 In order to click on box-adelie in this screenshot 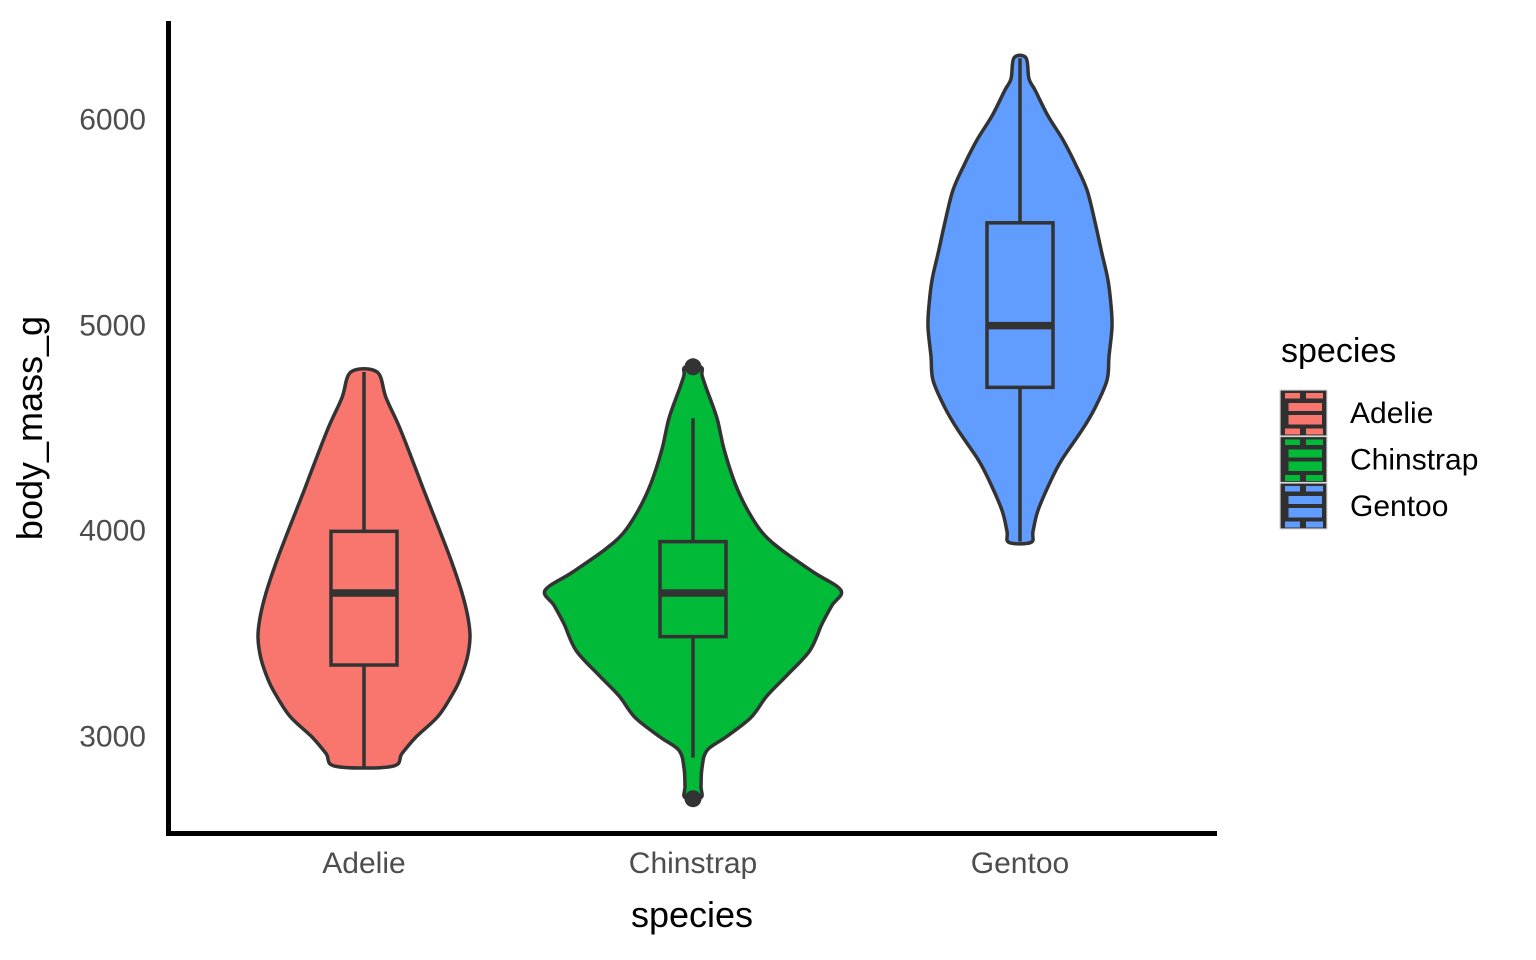, I will do `click(364, 598)`.